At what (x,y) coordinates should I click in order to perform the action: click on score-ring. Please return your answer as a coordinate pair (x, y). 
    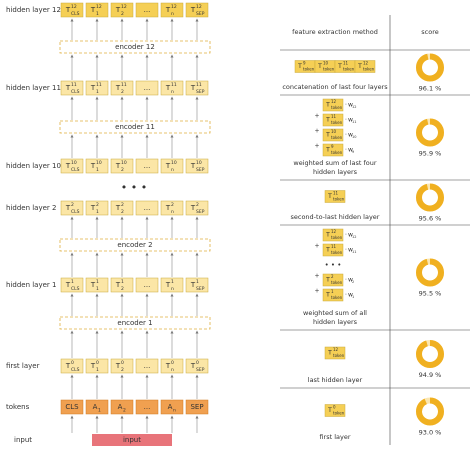
    Looking at the image, I should click on (430, 132).